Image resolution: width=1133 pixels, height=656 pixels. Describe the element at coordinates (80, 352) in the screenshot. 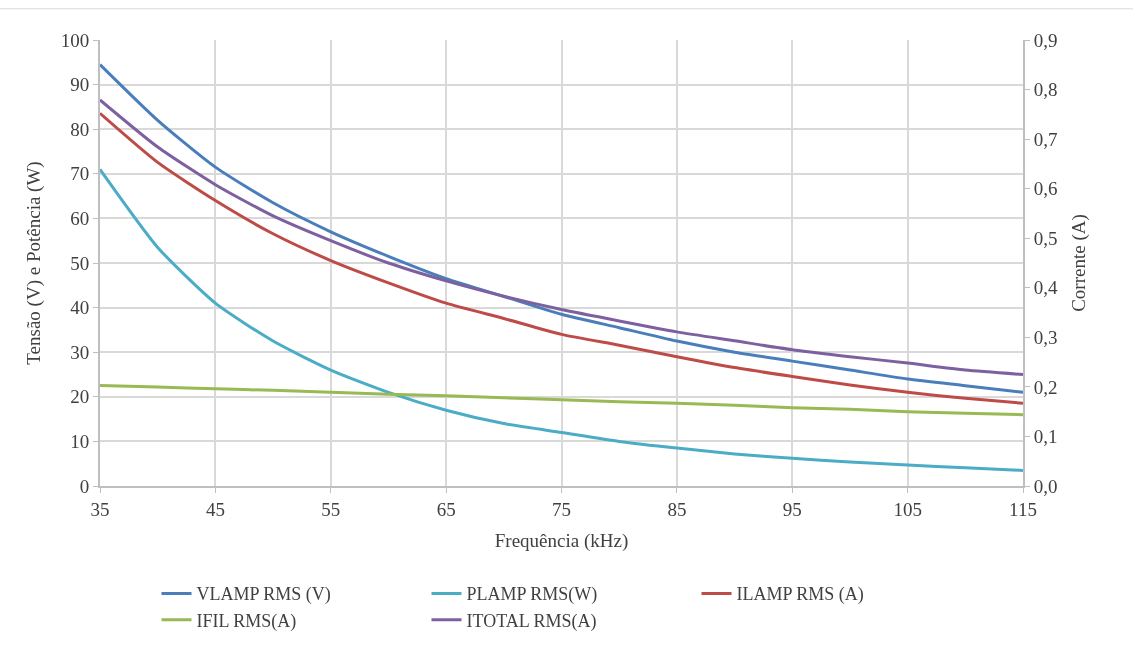

I see `y-tick-label: 30` at that location.